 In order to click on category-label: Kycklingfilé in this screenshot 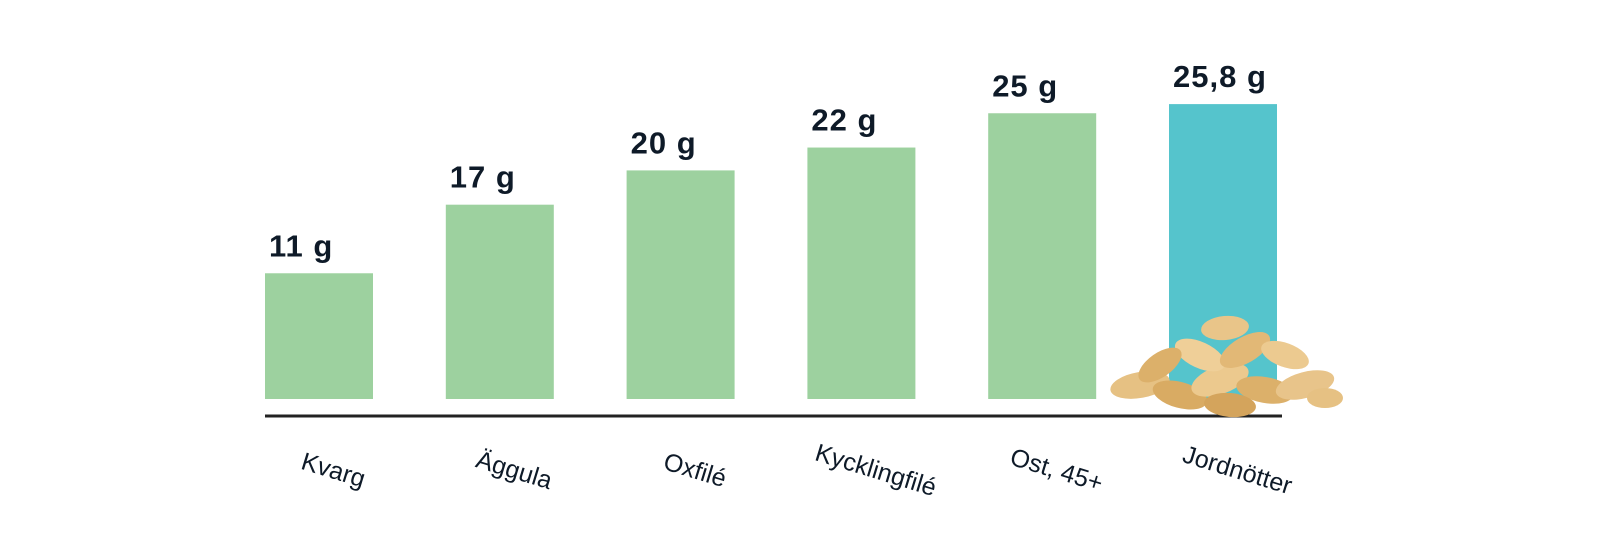, I will do `click(876, 470)`.